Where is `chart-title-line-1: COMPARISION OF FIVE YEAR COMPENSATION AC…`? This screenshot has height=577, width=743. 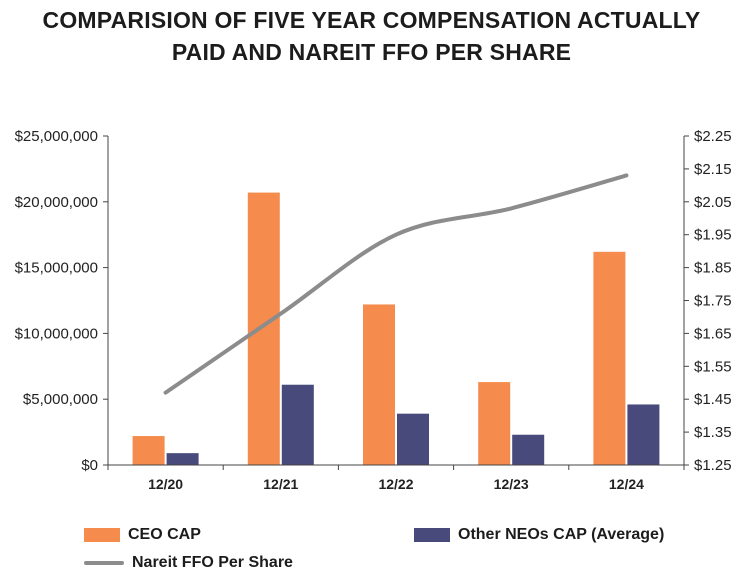
chart-title-line-1: COMPARISION OF FIVE YEAR COMPENSATION AC… is located at coordinates (371, 20).